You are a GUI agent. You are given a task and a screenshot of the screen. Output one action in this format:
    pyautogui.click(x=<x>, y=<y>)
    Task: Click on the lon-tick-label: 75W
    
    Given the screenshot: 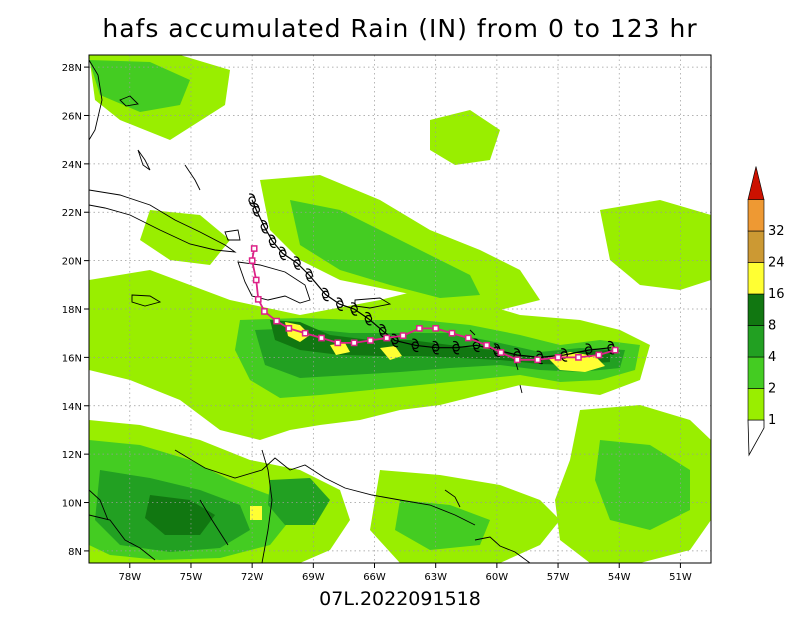 What is the action you would take?
    pyautogui.click(x=191, y=577)
    